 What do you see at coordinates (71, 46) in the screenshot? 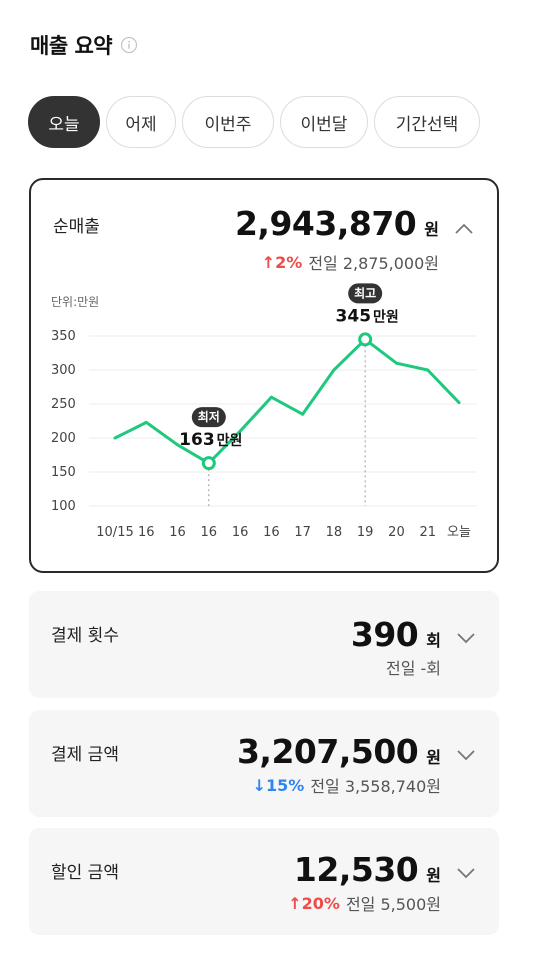
I see `page-title: 매출 요약` at bounding box center [71, 46].